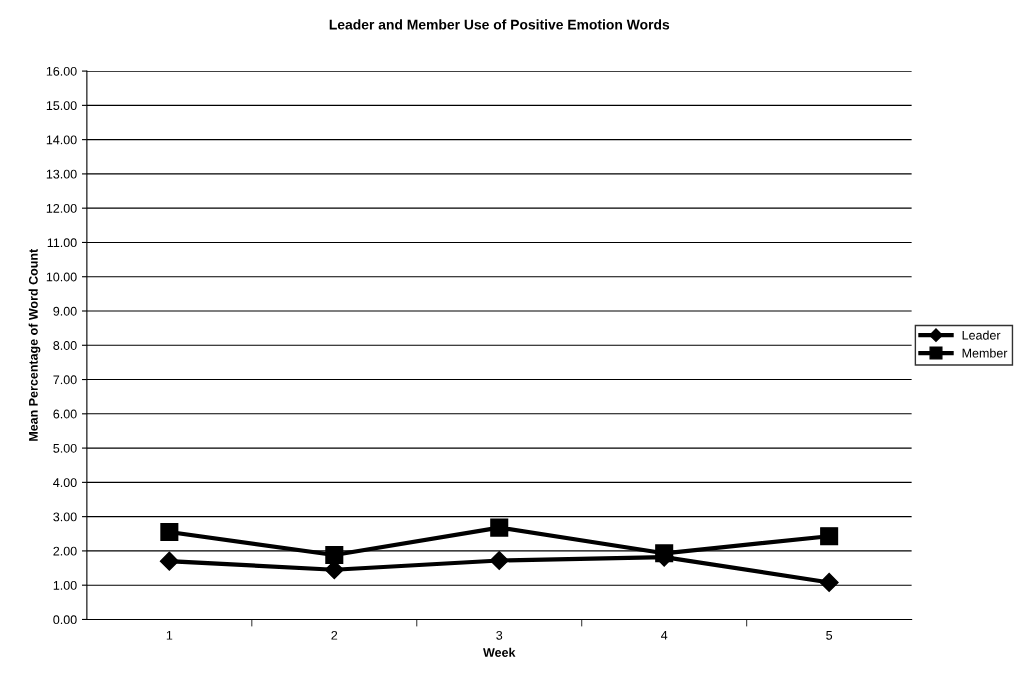 Image resolution: width=1022 pixels, height=677 pixels. What do you see at coordinates (65, 414) in the screenshot?
I see `y-tick-label: 6.00` at bounding box center [65, 414].